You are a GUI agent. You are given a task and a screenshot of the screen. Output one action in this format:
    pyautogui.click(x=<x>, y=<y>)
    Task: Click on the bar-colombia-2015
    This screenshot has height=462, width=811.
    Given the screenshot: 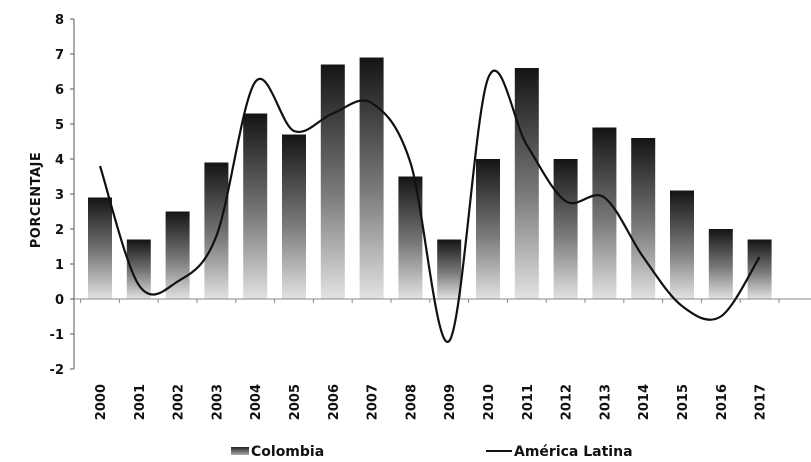 What is the action you would take?
    pyautogui.click(x=682, y=244)
    